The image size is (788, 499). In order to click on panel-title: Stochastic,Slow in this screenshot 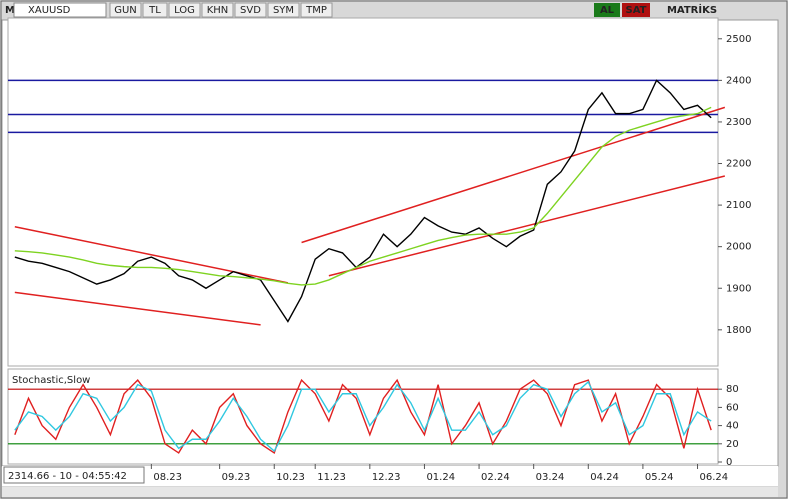, I will do `click(51, 380)`.